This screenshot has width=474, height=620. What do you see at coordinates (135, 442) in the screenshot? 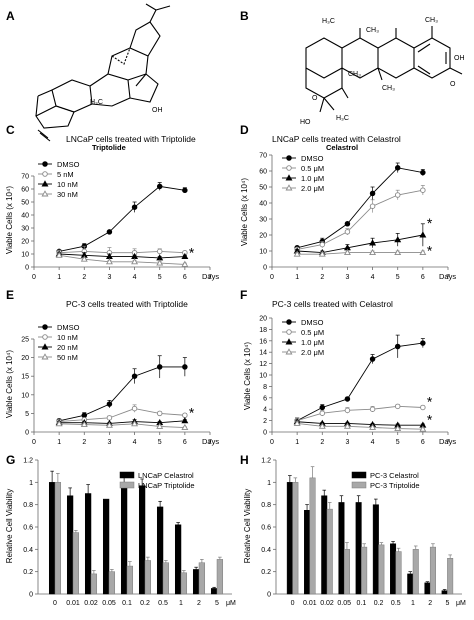
I see `chart-e-xtick-label: 4` at bounding box center [135, 442].